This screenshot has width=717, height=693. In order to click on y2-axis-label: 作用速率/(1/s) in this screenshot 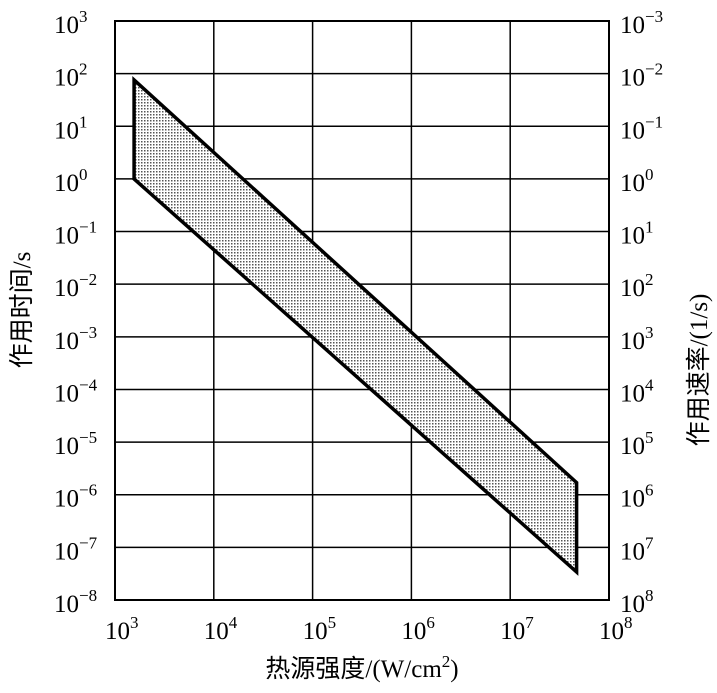, I will do `click(699, 370)`.